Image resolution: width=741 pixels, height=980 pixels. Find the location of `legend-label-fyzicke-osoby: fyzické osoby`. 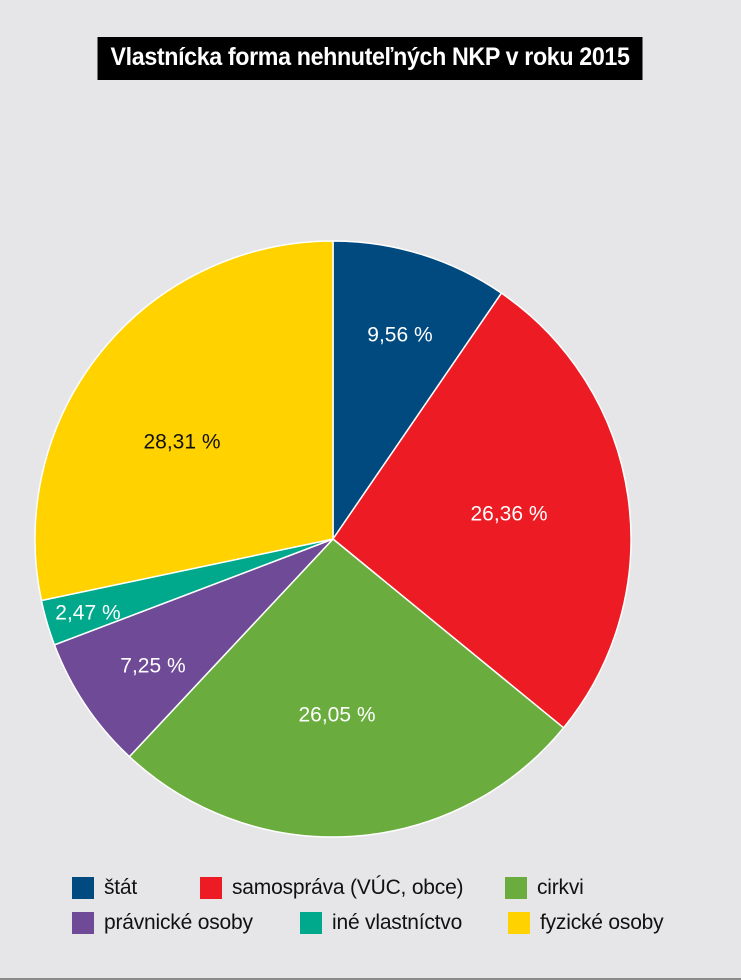

legend-label-fyzicke-osoby: fyzické osoby is located at coordinates (602, 922).